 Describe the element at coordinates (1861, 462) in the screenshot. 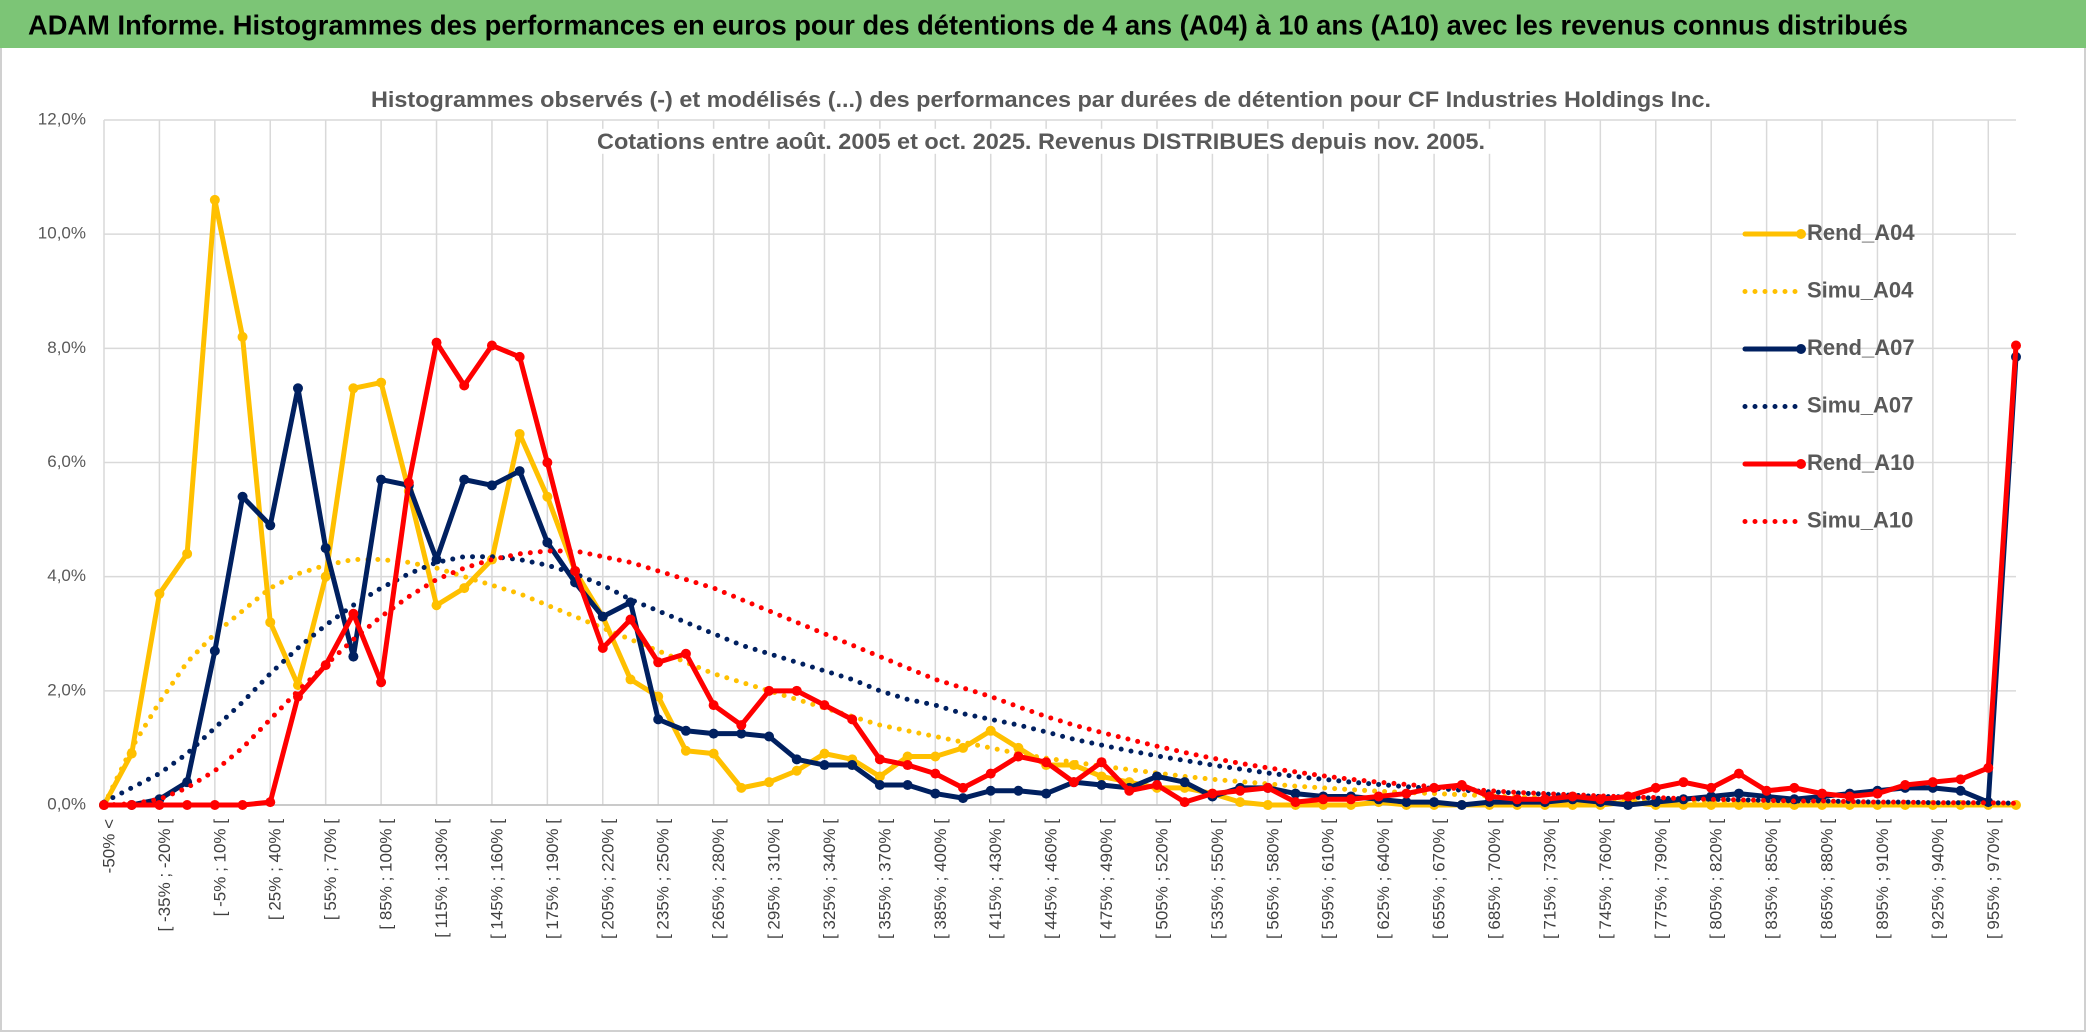

I see `legend-label: Rend_A10` at that location.